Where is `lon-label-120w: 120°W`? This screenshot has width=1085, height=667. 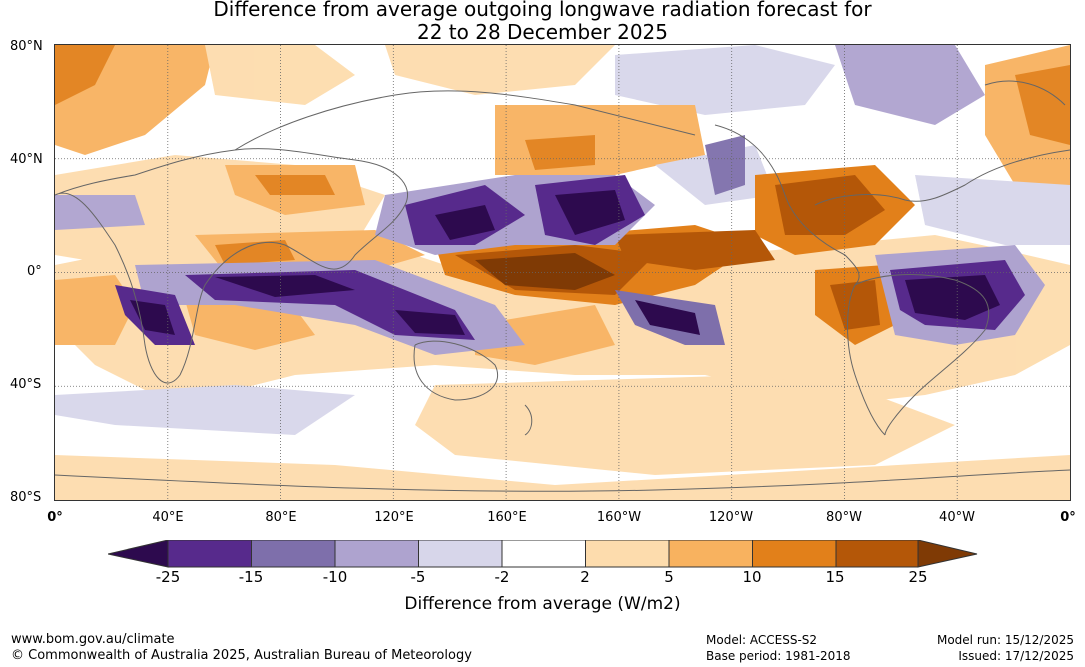
lon-label-120w: 120°W is located at coordinates (731, 517).